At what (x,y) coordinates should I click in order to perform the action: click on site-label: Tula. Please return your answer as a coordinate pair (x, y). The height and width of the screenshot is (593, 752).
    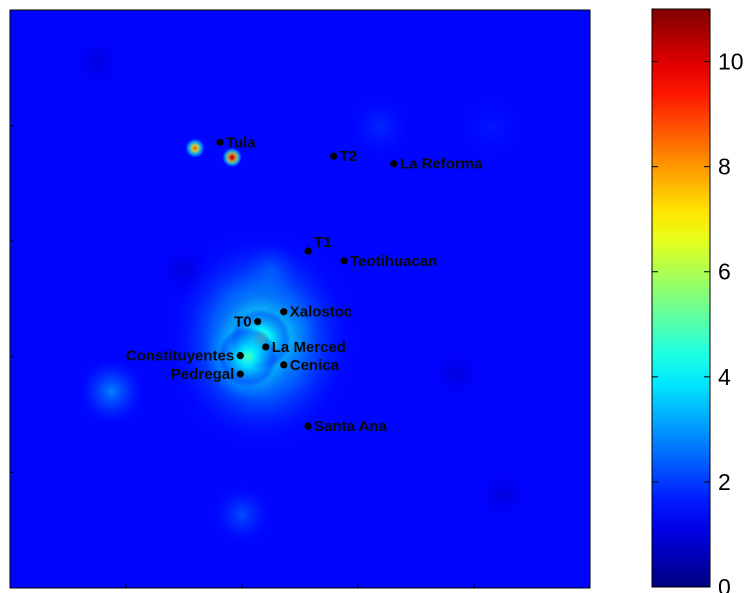
    Looking at the image, I should click on (241, 142).